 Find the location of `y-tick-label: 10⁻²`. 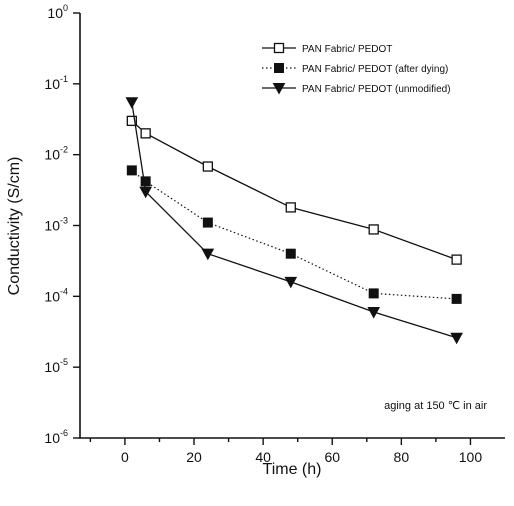

y-tick-label: 10⁻² is located at coordinates (56, 154).